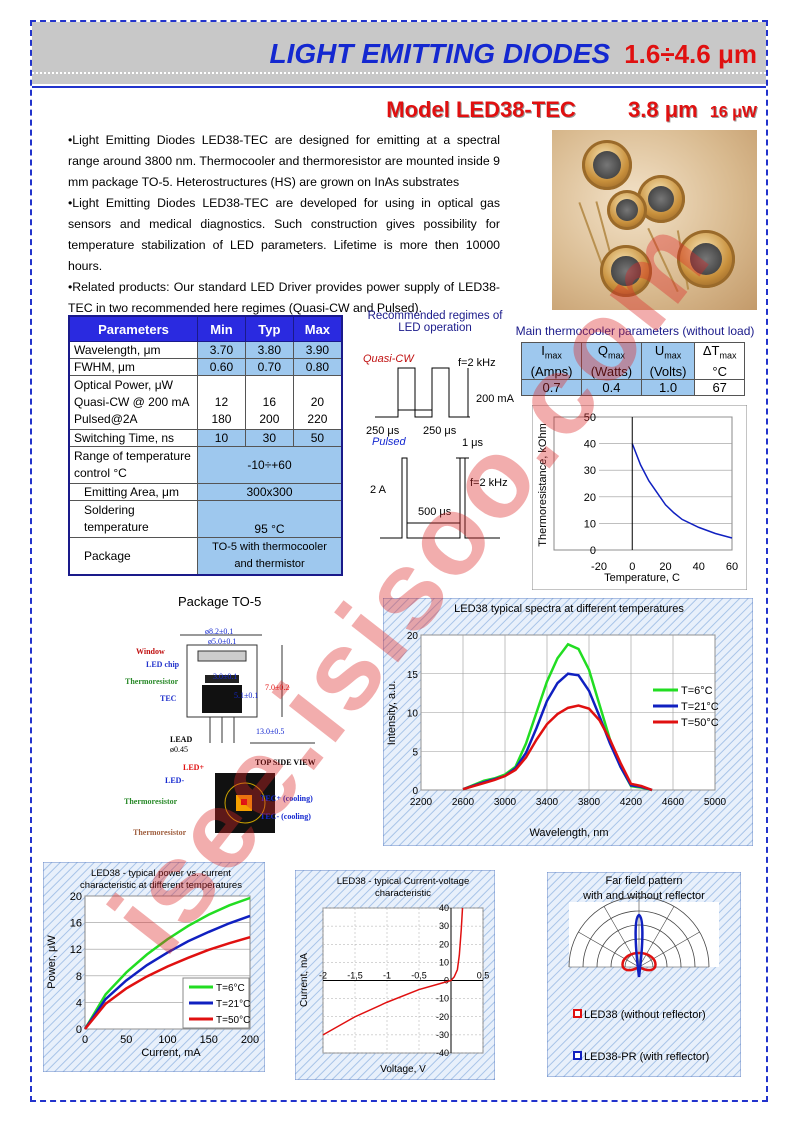 The image size is (793, 1122). What do you see at coordinates (646, 1057) in the screenshot?
I see `legend-label: LED38-PR (with reflector)` at bounding box center [646, 1057].